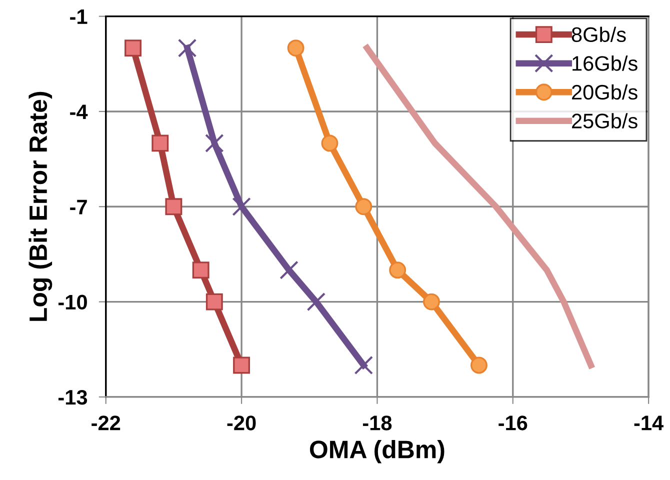 The image size is (670, 480). I want to click on y-axis-title: Log (Bit Error Rate), so click(40, 206).